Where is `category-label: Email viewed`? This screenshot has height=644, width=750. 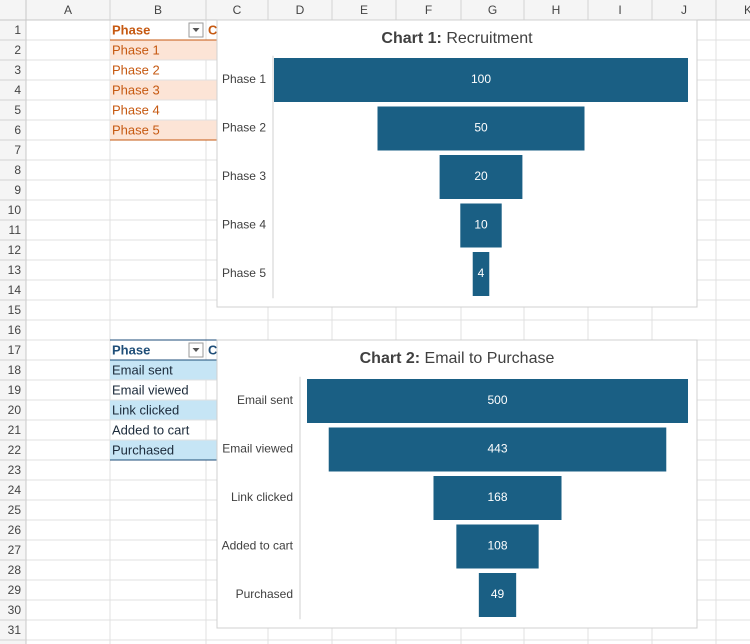
category-label: Email viewed is located at coordinates (257, 449).